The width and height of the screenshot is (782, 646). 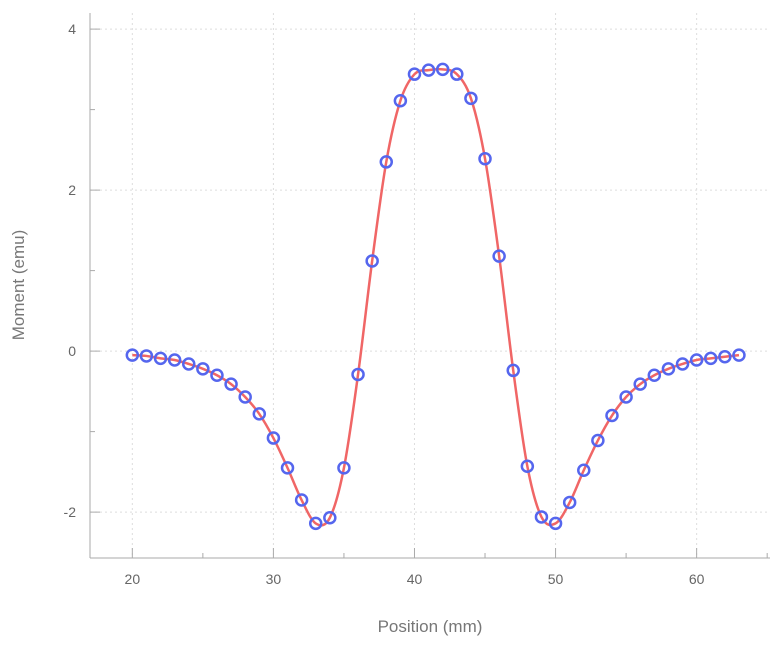 What do you see at coordinates (18, 285) in the screenshot?
I see `y-axis-label: Moment (emu)` at bounding box center [18, 285].